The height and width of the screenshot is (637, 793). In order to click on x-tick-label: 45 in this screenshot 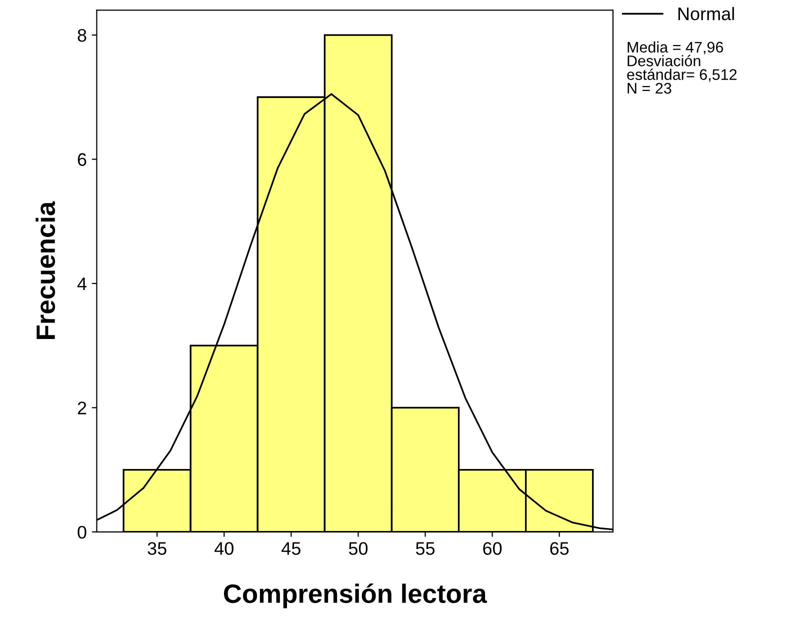, I will do `click(291, 548)`.